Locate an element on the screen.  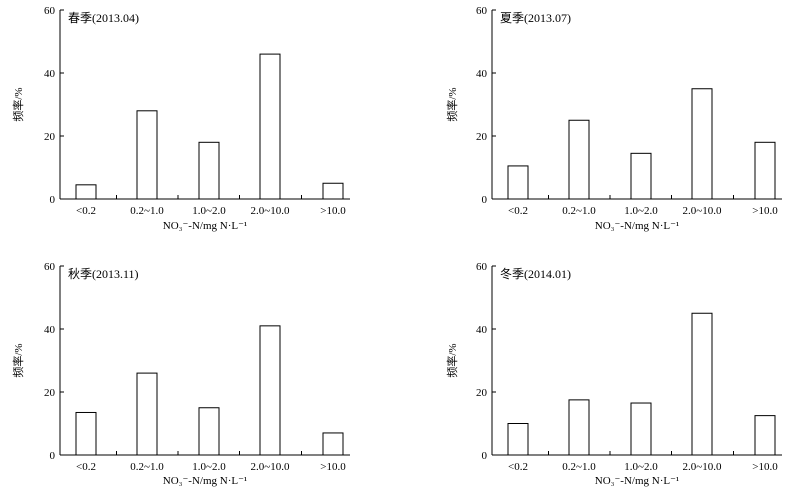
panel-title: 秋季(2013.11) is located at coordinates (103, 274).